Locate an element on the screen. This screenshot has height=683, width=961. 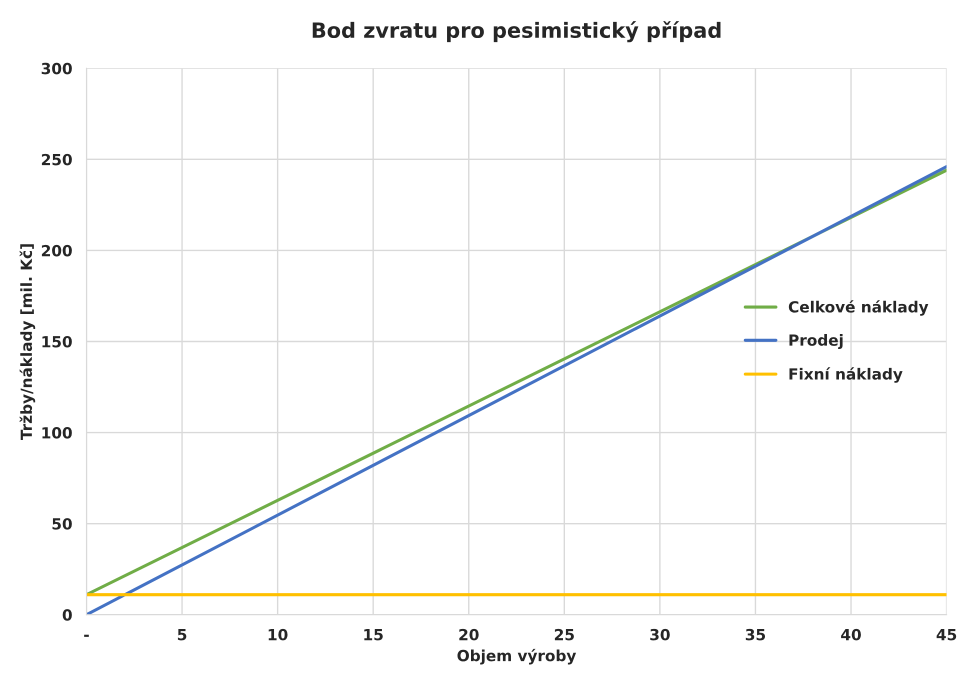
x-tick-label: 10 is located at coordinates (278, 634).